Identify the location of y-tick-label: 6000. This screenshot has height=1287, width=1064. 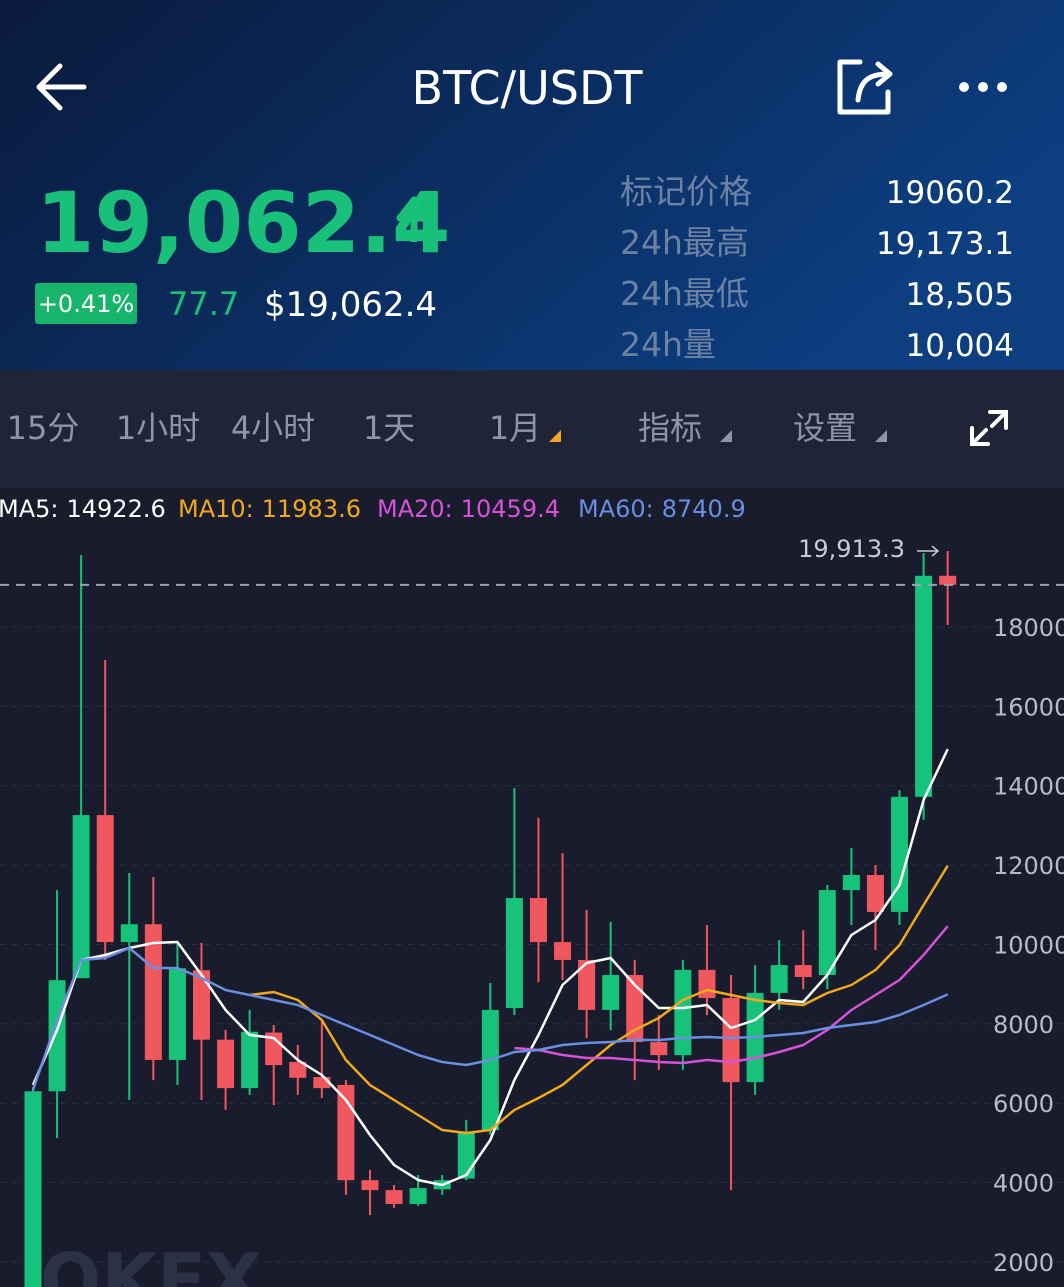
(1023, 1104).